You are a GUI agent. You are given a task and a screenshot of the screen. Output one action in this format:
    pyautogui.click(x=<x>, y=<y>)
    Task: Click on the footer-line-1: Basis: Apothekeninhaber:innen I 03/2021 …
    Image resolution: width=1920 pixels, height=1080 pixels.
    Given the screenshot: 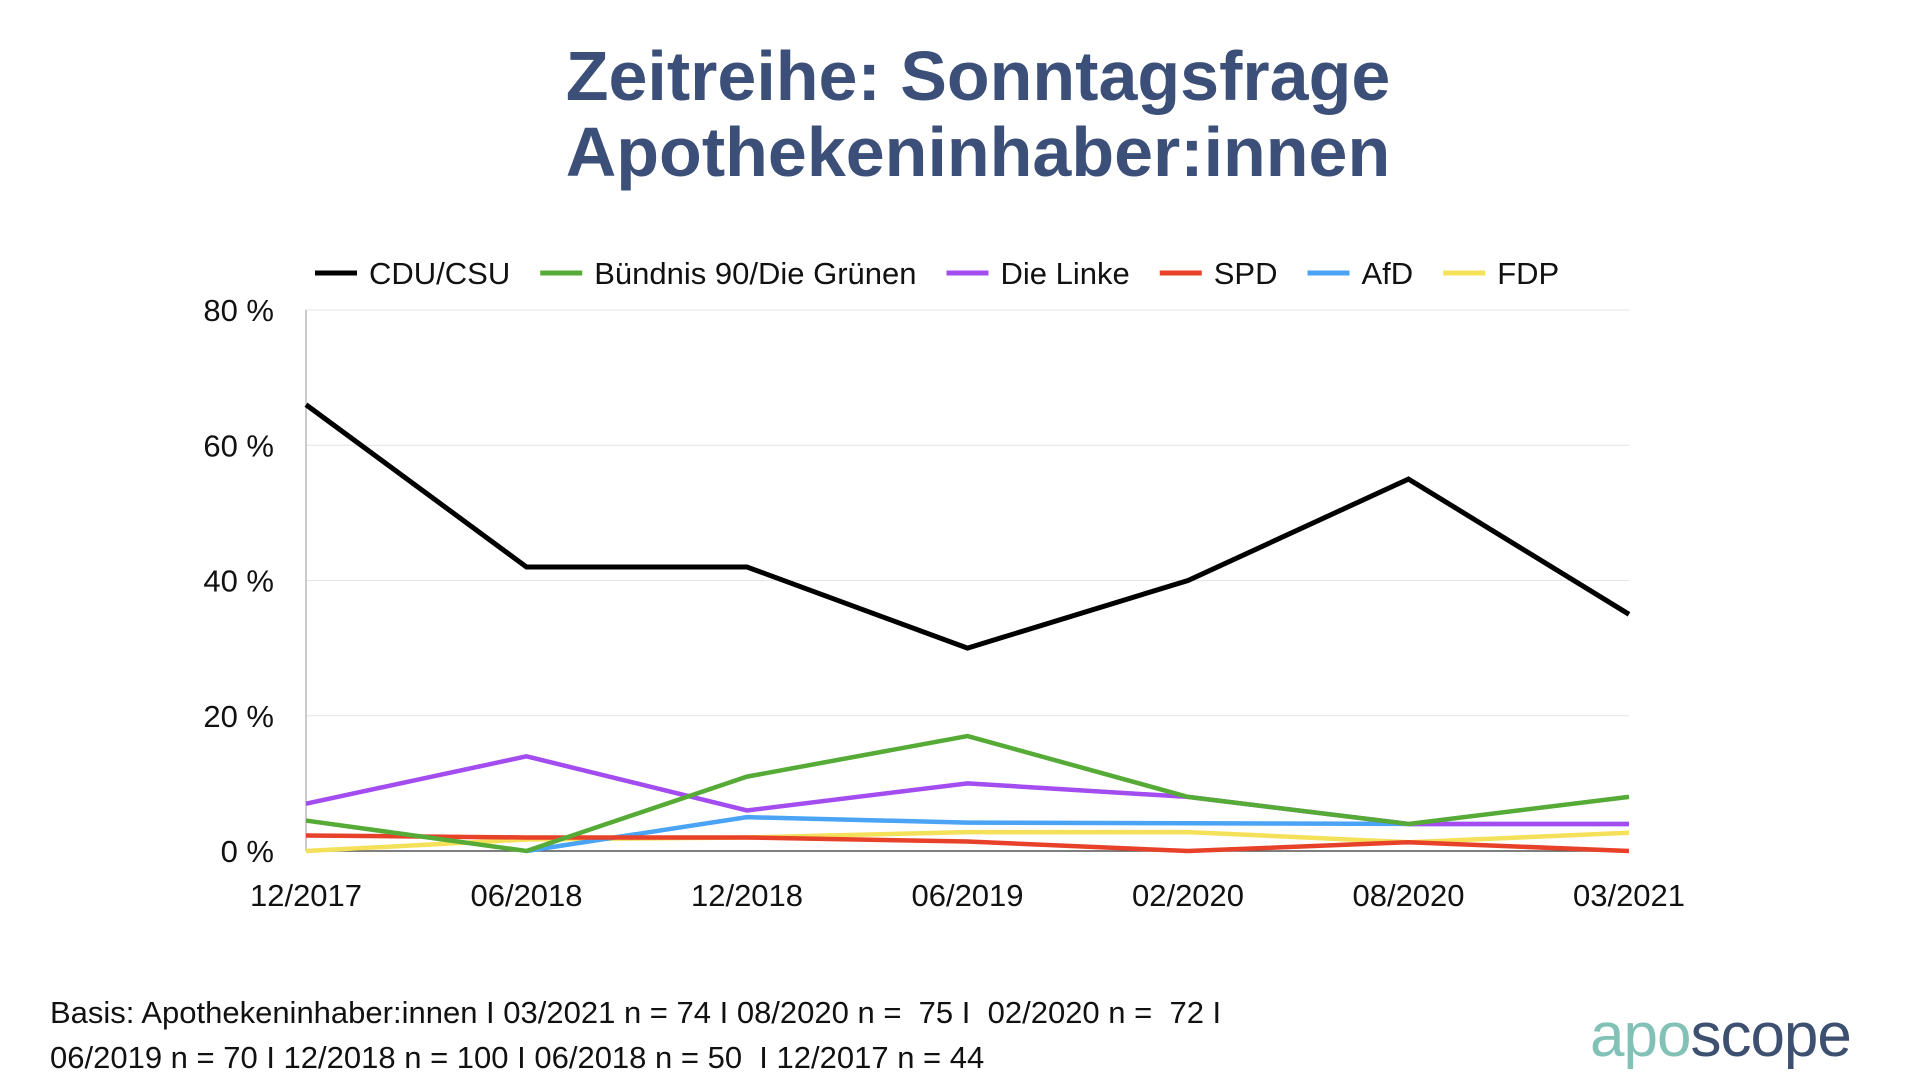 What is the action you would take?
    pyautogui.click(x=636, y=1012)
    